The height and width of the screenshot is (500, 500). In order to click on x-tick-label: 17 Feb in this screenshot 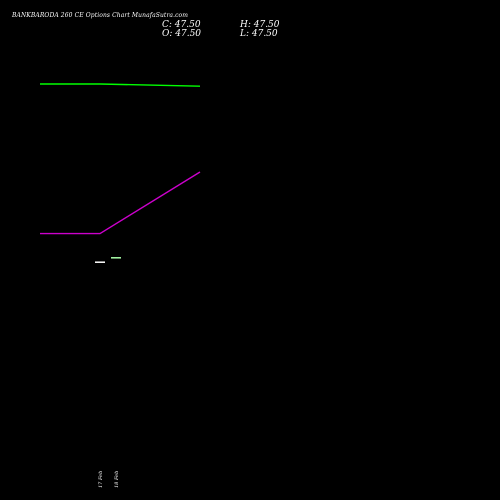, I will do `click(101, 479)`.